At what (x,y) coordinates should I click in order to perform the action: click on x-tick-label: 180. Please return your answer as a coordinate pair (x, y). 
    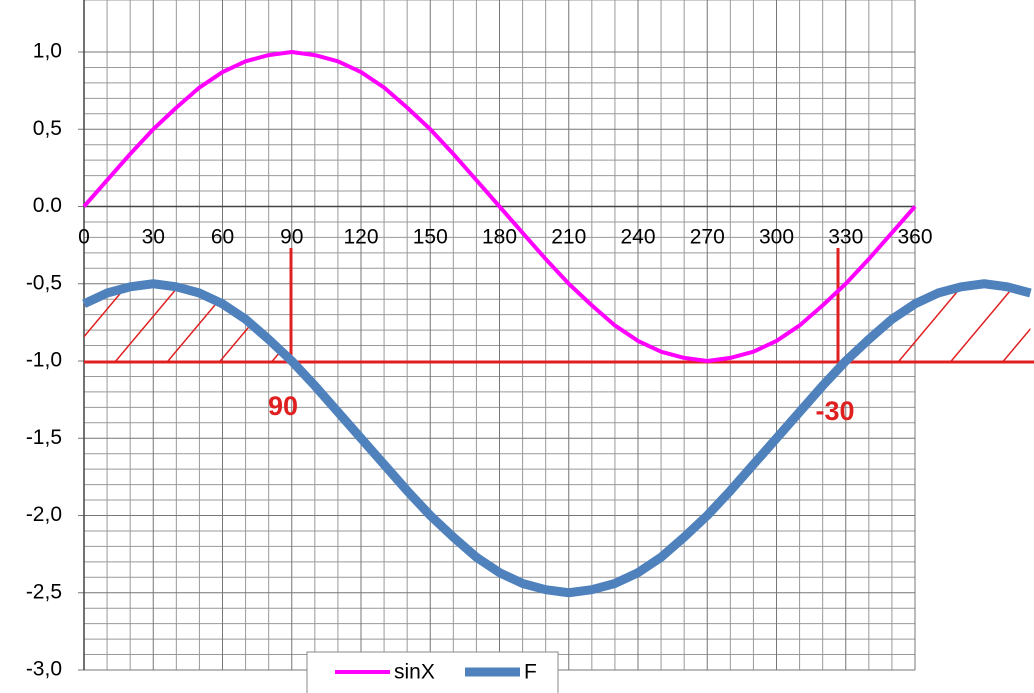
    Looking at the image, I should click on (499, 237).